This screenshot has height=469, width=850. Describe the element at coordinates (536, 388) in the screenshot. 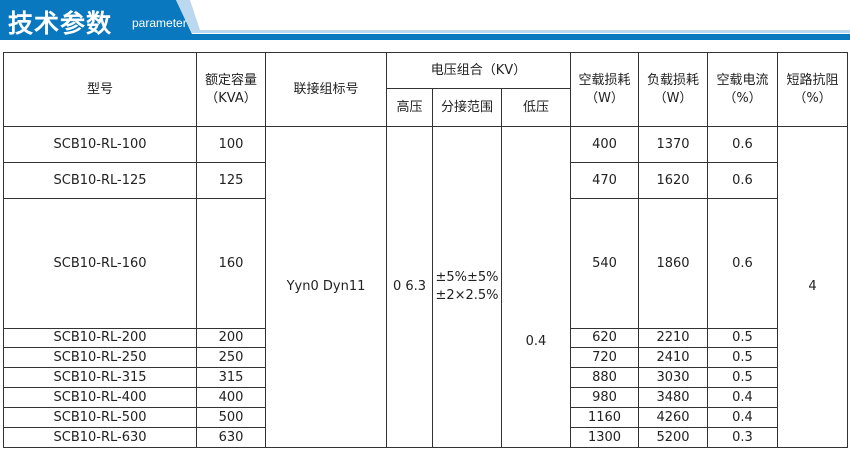

I see `lv-cell: 0.4` at that location.